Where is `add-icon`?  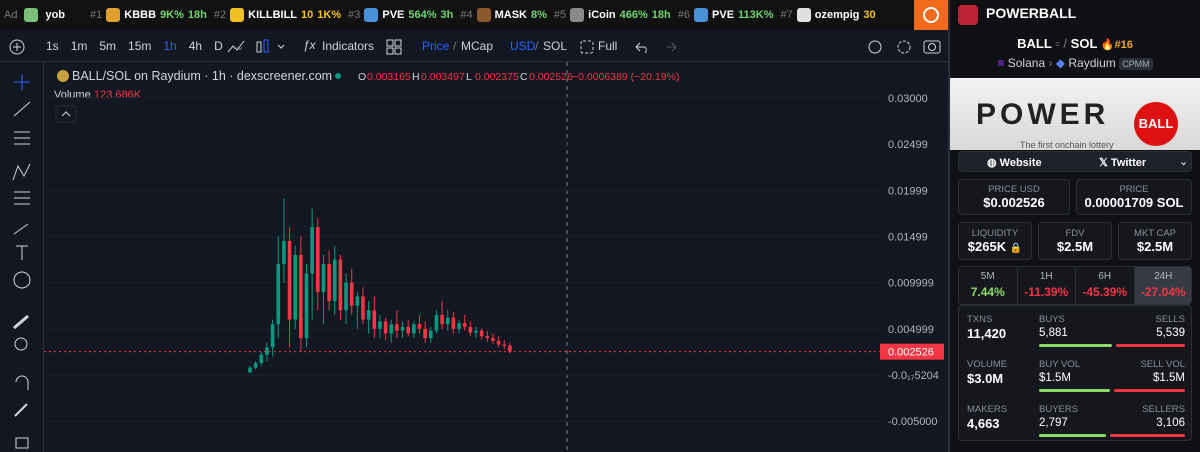 add-icon is located at coordinates (17, 47).